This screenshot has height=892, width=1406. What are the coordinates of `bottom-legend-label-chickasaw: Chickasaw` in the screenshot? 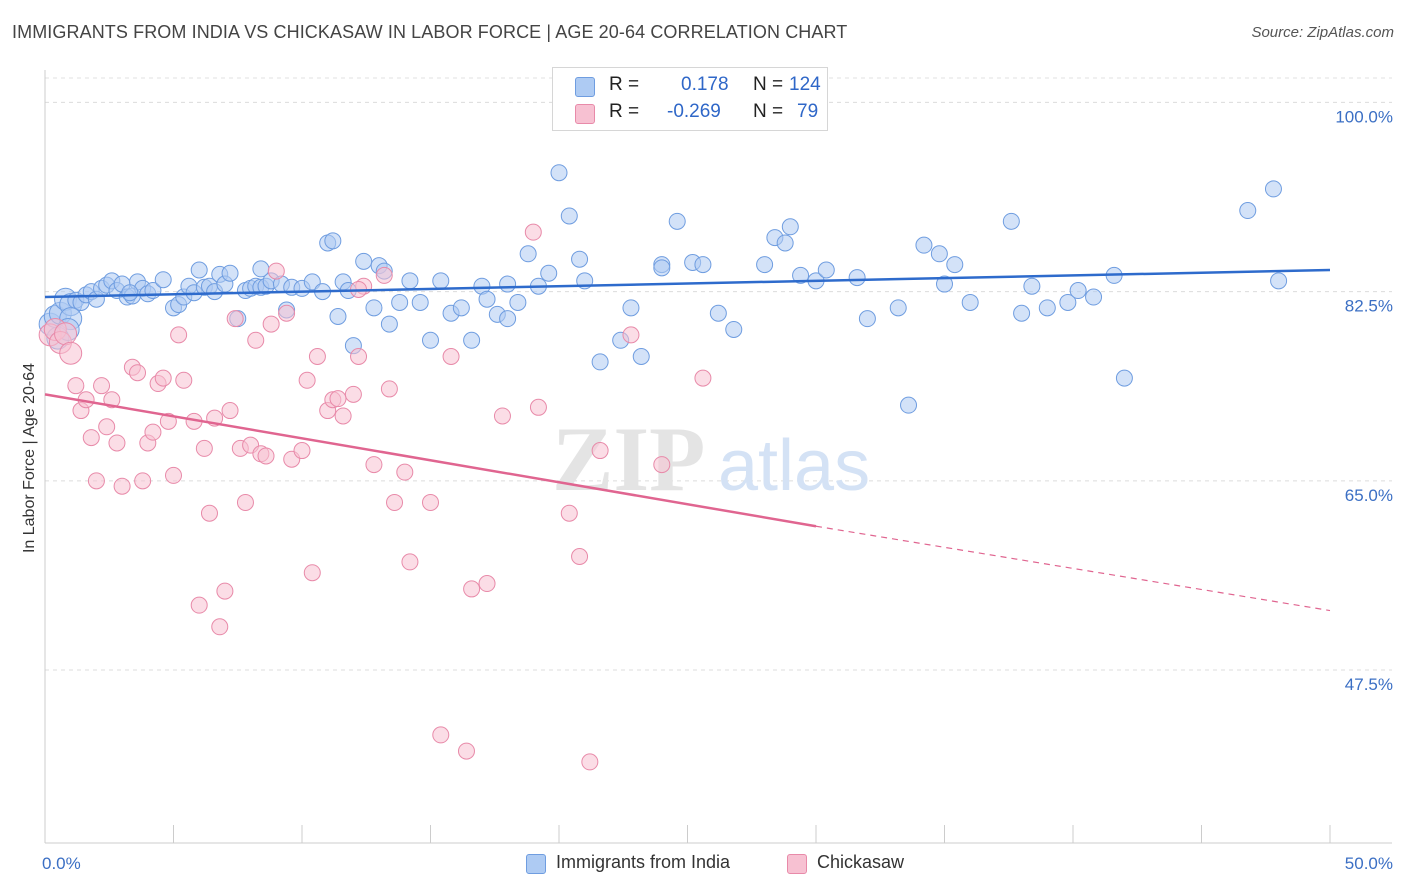 It's located at (861, 862).